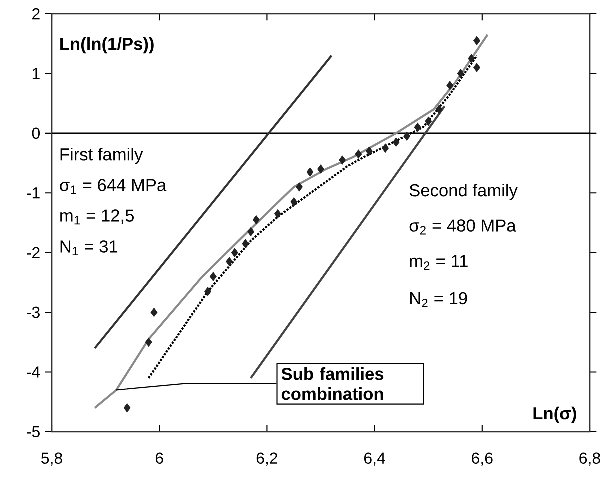  What do you see at coordinates (482, 459) in the screenshot?
I see `x-tick-label: 6,6` at bounding box center [482, 459].